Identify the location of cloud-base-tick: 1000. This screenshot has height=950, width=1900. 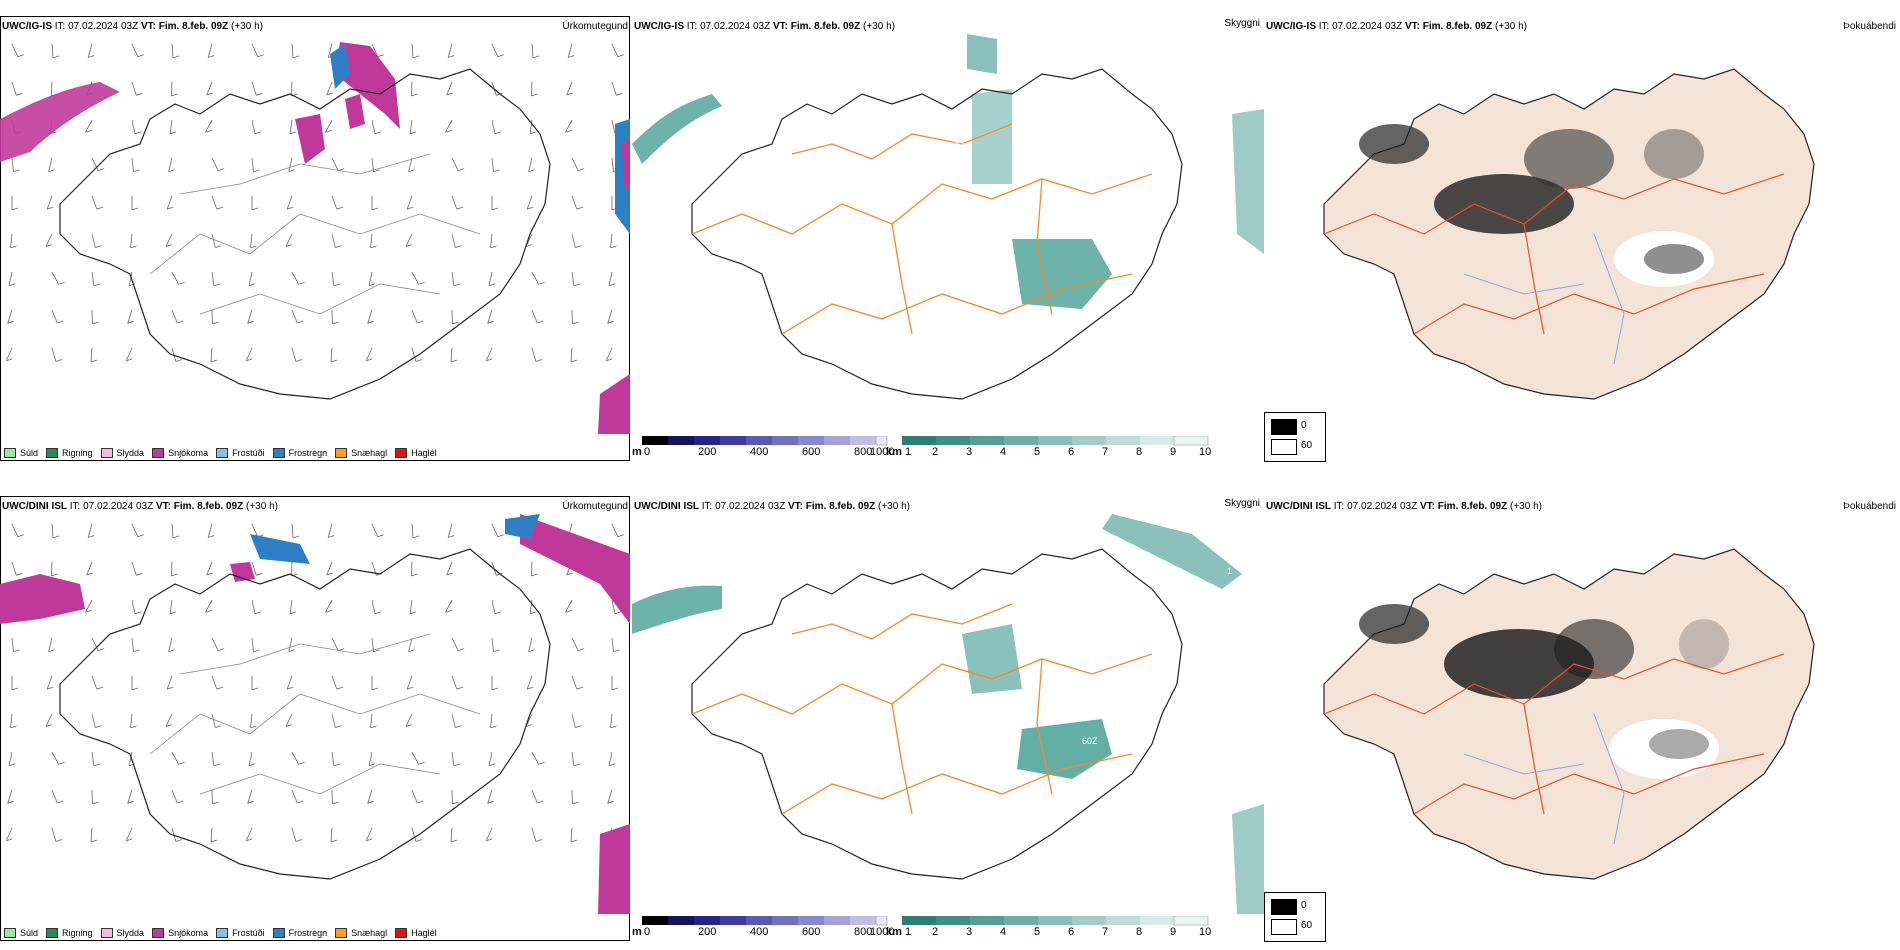
(882, 452).